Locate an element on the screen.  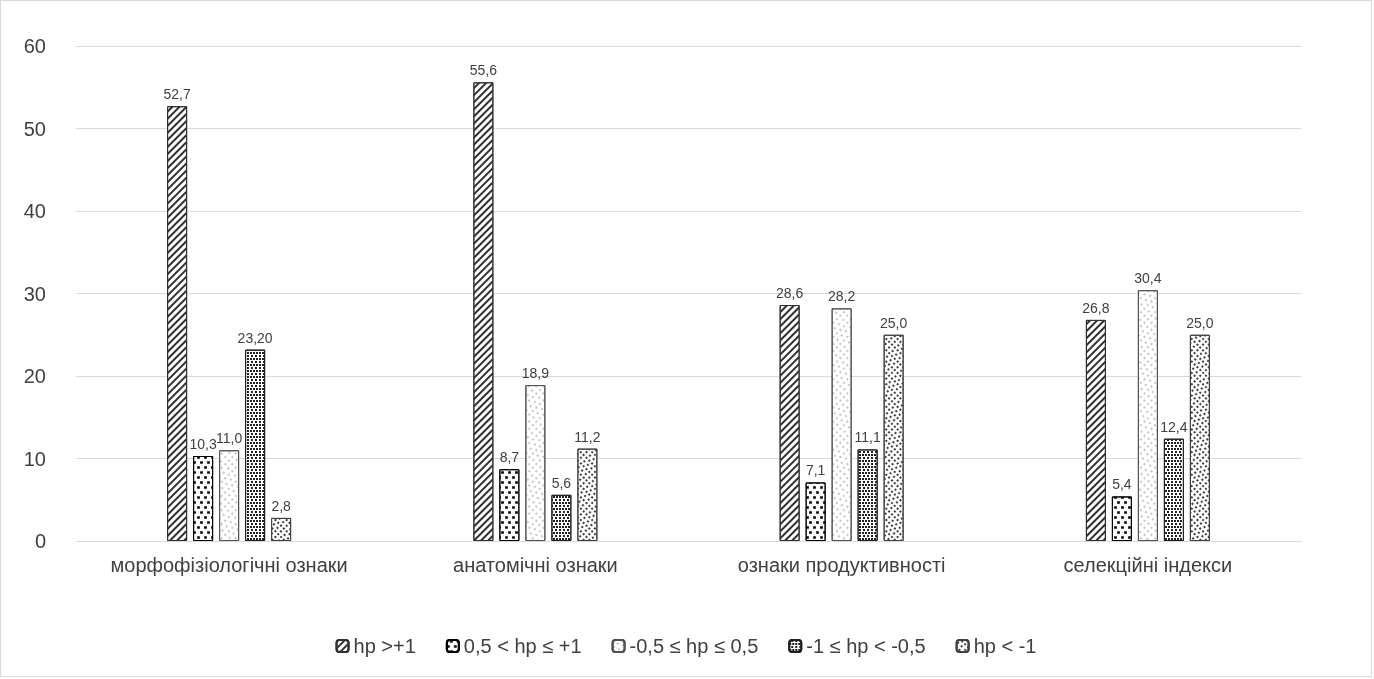
data-label: 5,4 is located at coordinates (1122, 484).